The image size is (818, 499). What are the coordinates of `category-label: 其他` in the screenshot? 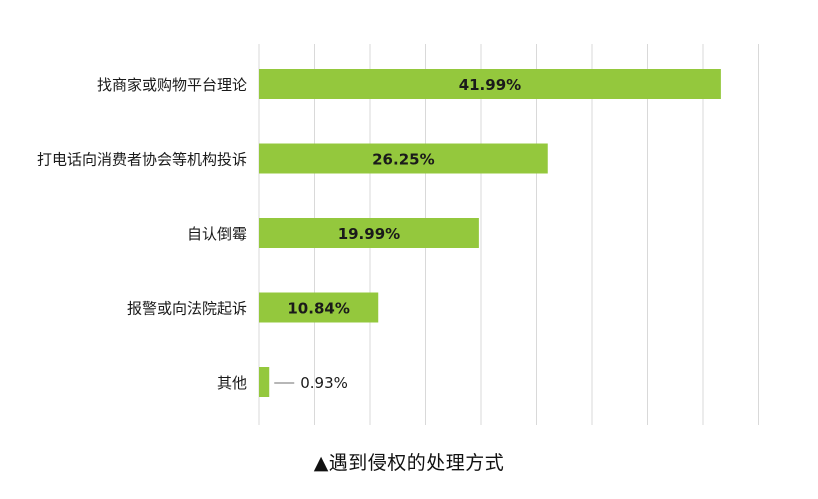 It's located at (232, 383).